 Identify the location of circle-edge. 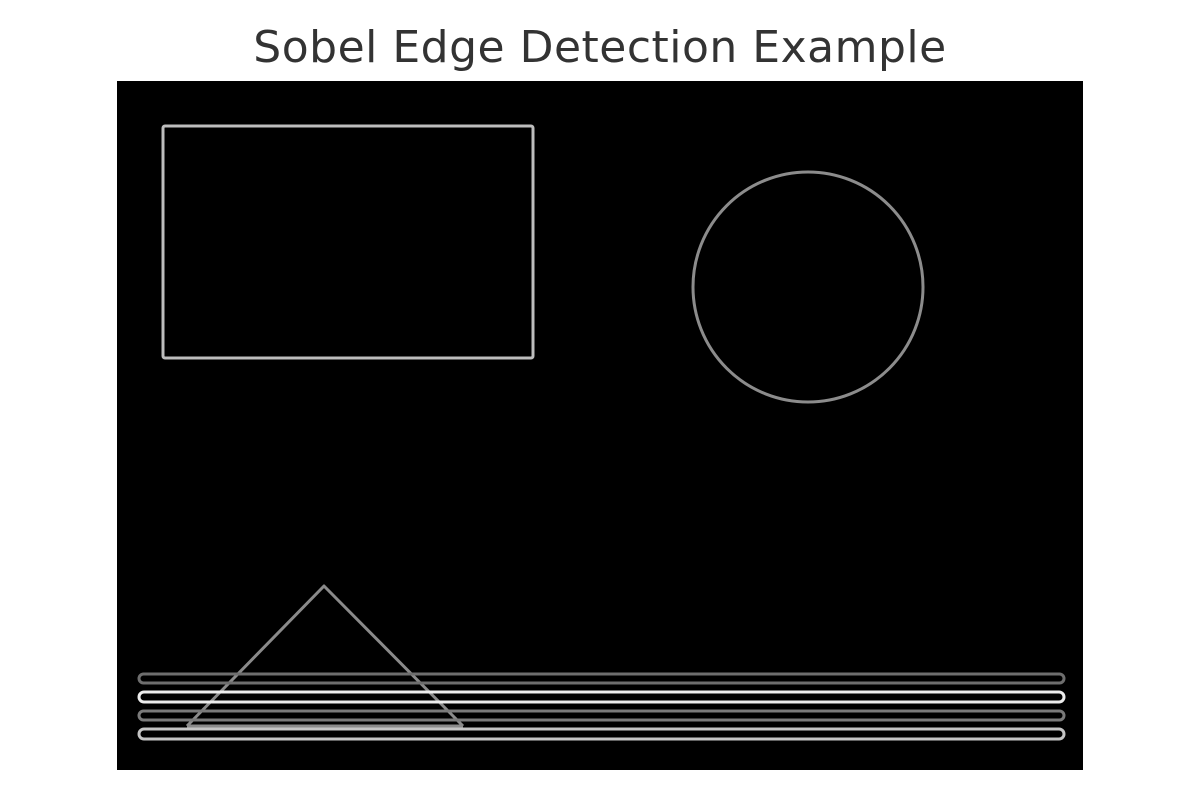
(808, 287).